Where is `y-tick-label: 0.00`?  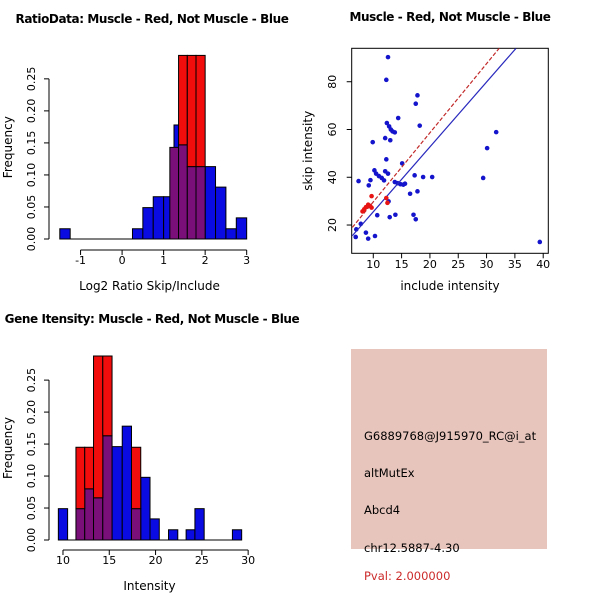
y-tick-label: 0.00 is located at coordinates (31, 540).